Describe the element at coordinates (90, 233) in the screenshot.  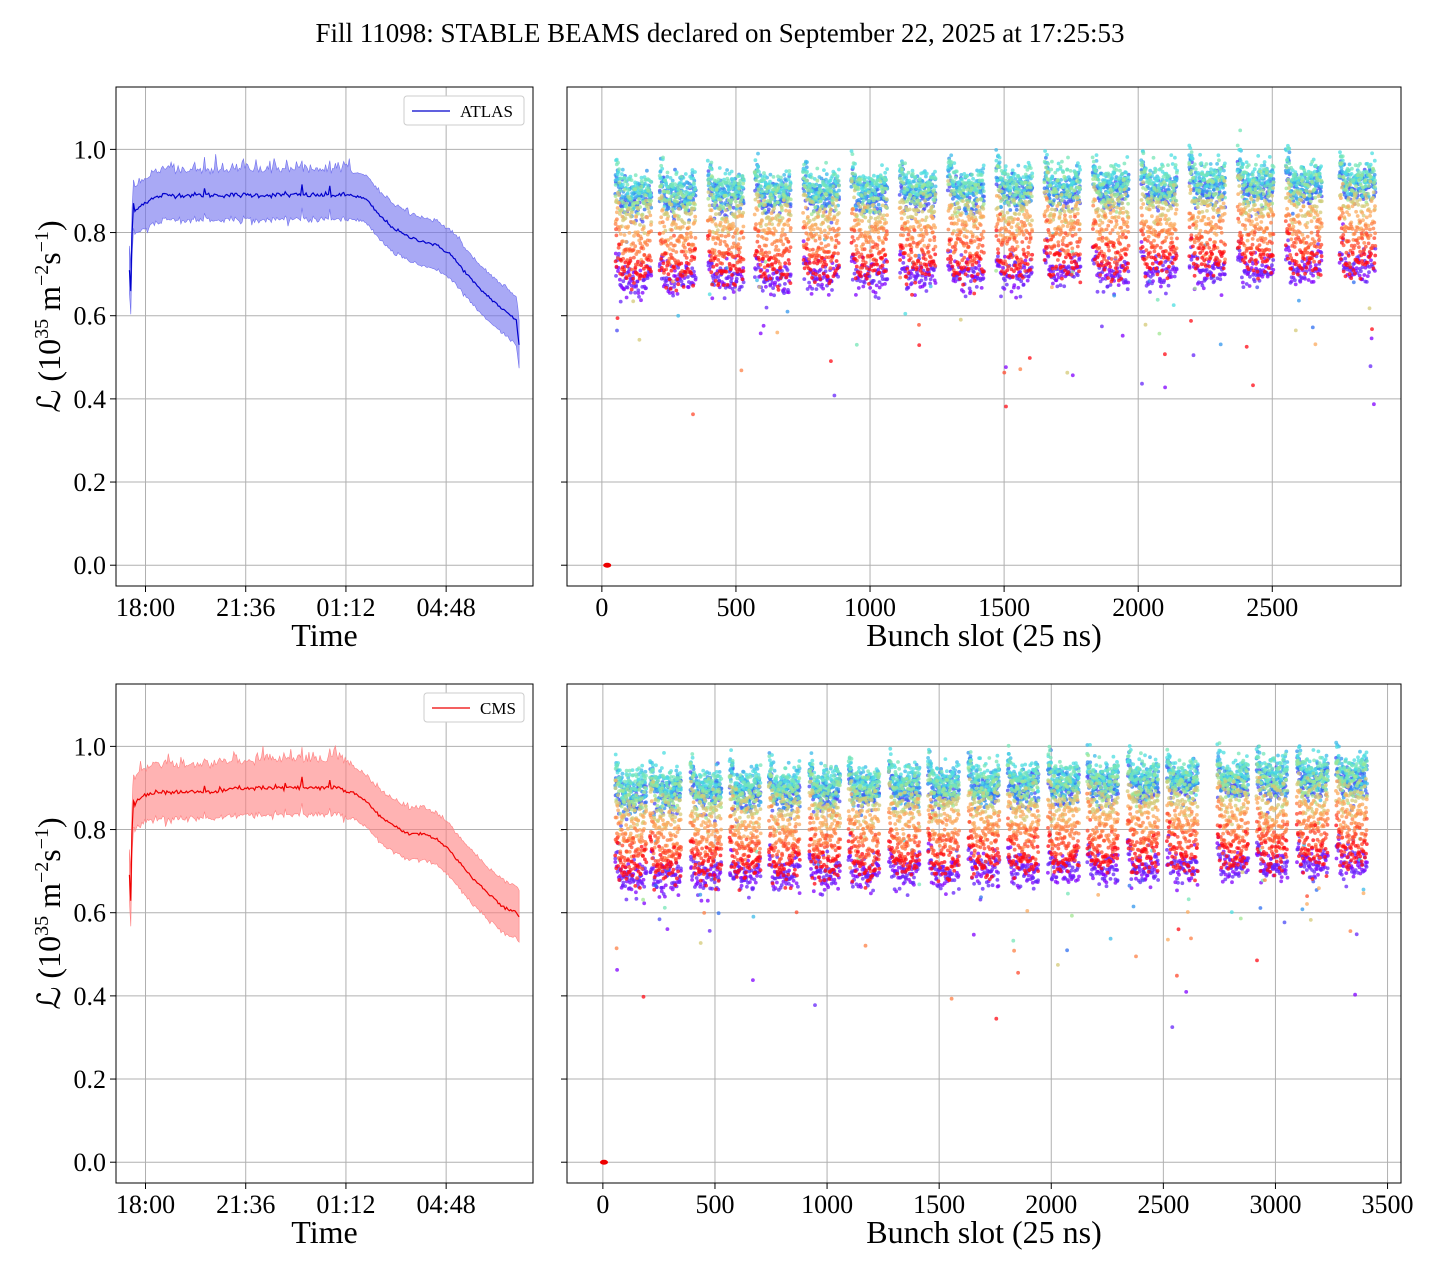
I see `y-tick-label: 0.8` at that location.